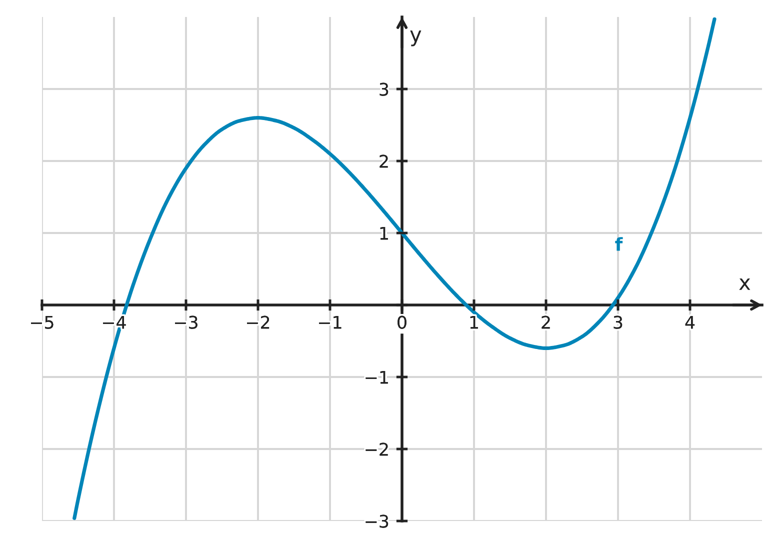 The width and height of the screenshot is (779, 549). Describe the element at coordinates (377, 449) in the screenshot. I see `y-tick-label: −2` at that location.